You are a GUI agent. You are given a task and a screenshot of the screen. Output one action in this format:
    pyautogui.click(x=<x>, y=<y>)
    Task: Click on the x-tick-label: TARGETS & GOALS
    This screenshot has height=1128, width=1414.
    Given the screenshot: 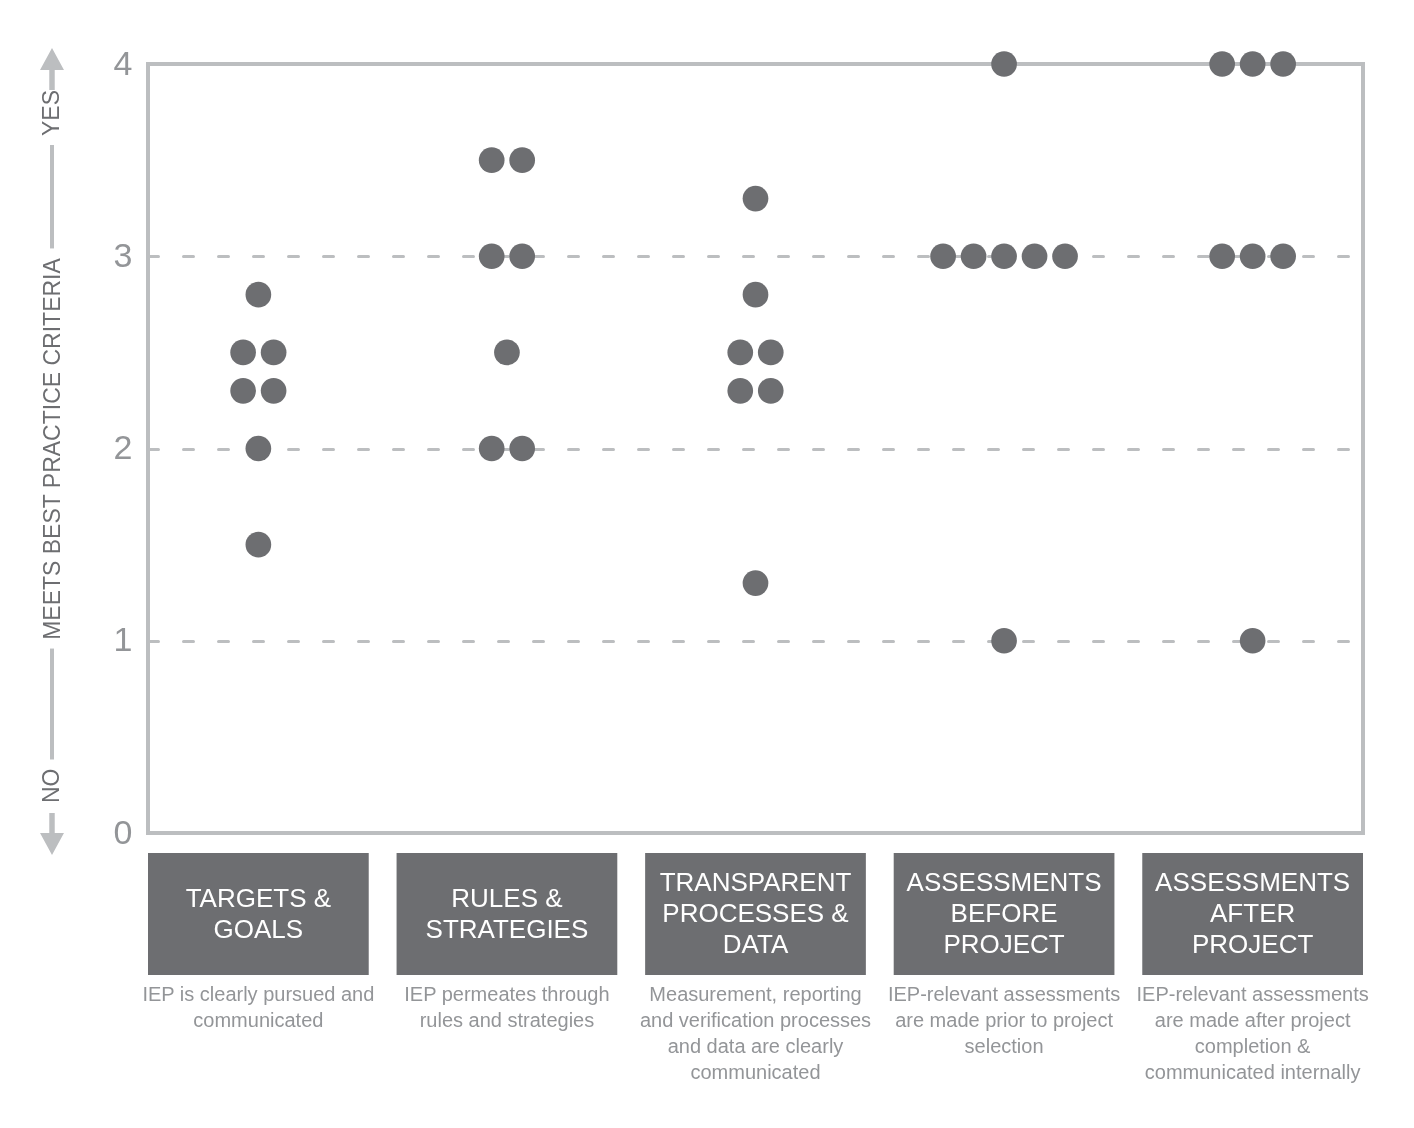 What is the action you would take?
    pyautogui.click(x=258, y=913)
    